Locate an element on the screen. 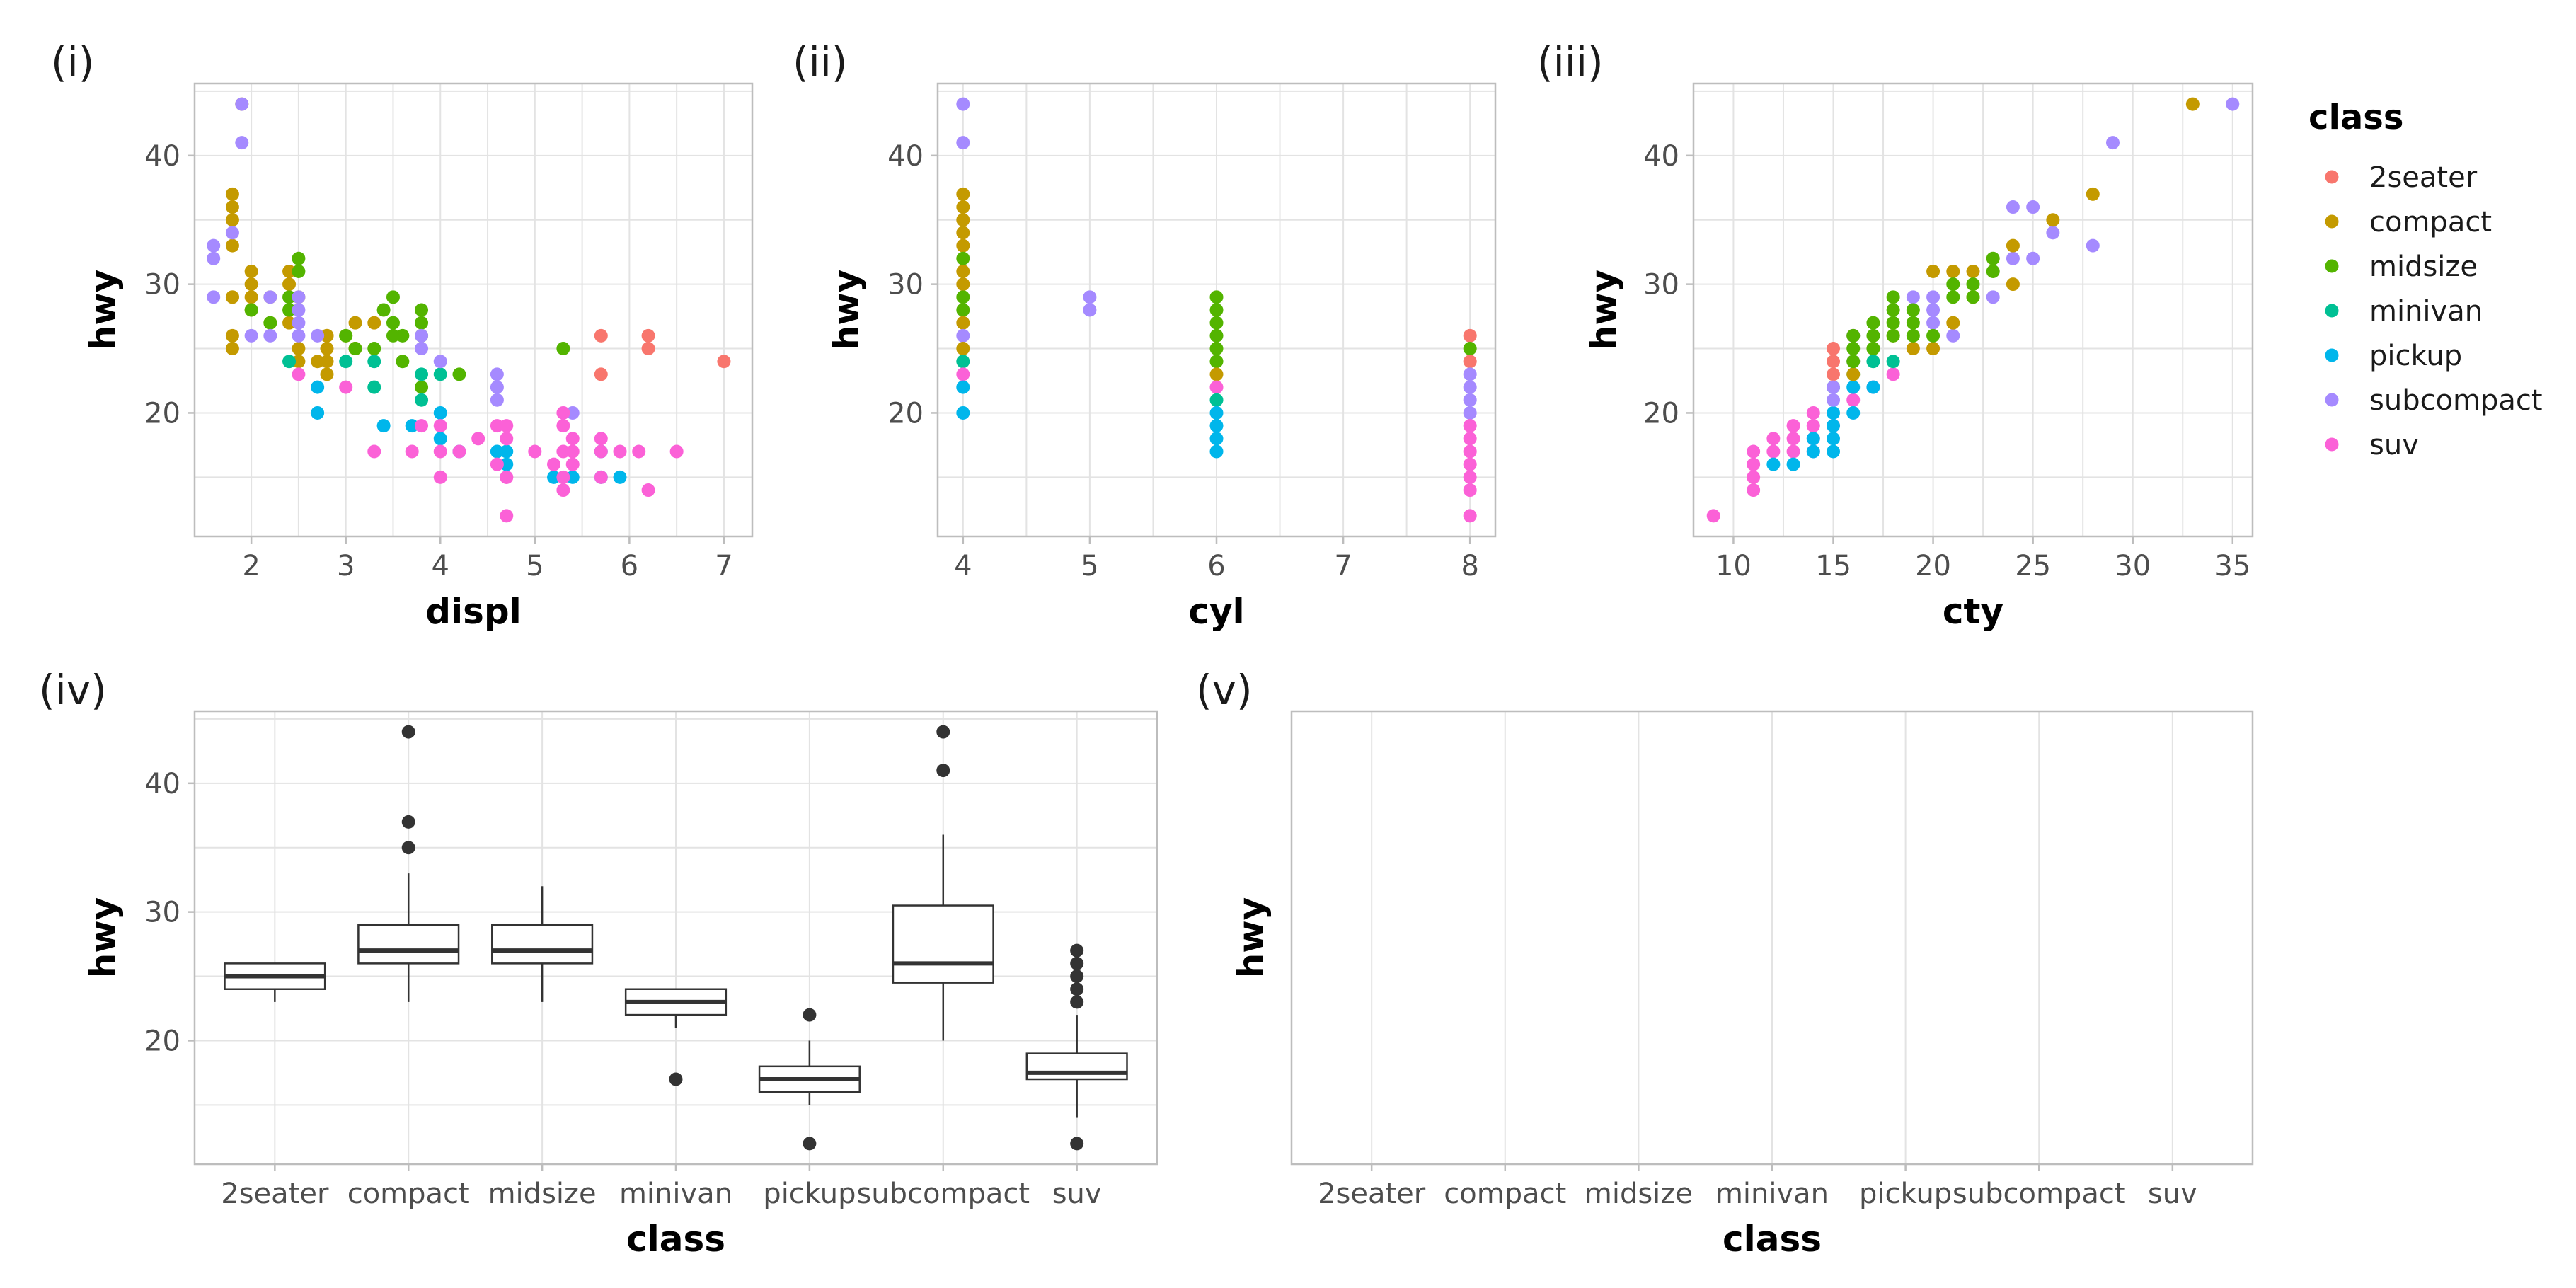 The image size is (2576, 1288). panel-border is located at coordinates (1973, 310).